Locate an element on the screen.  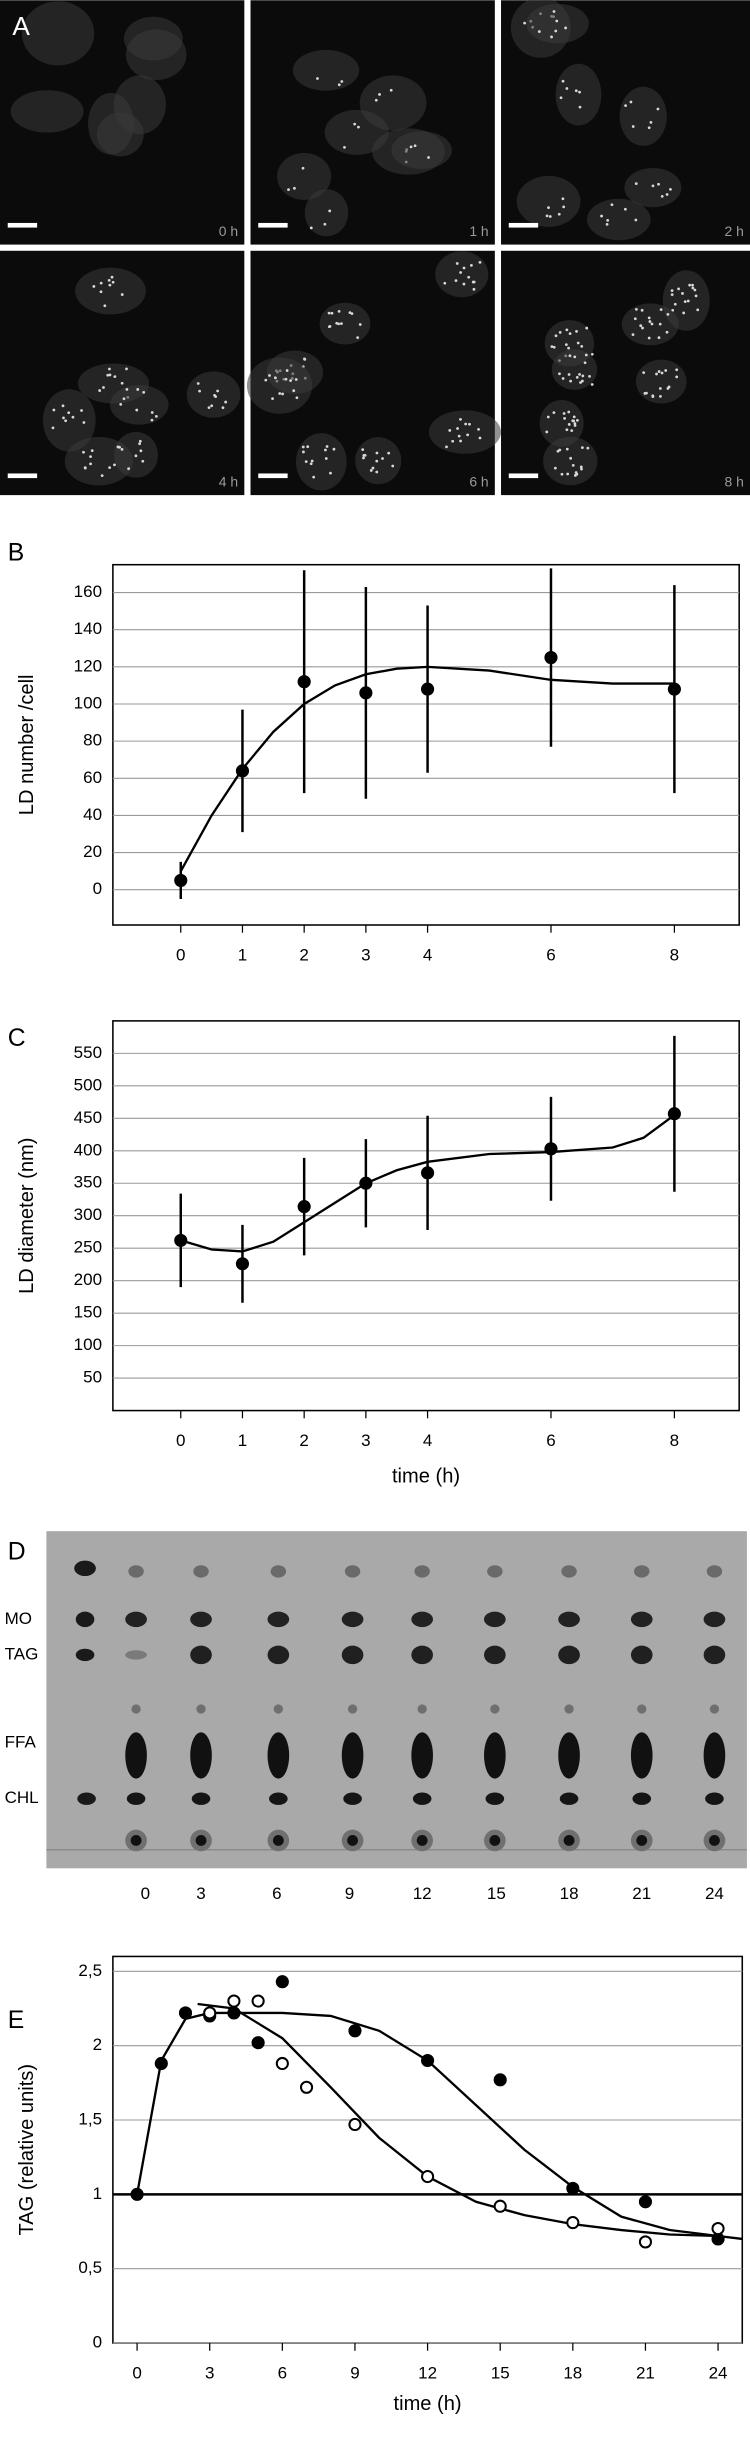
lane-label: 3 is located at coordinates (200, 1893).